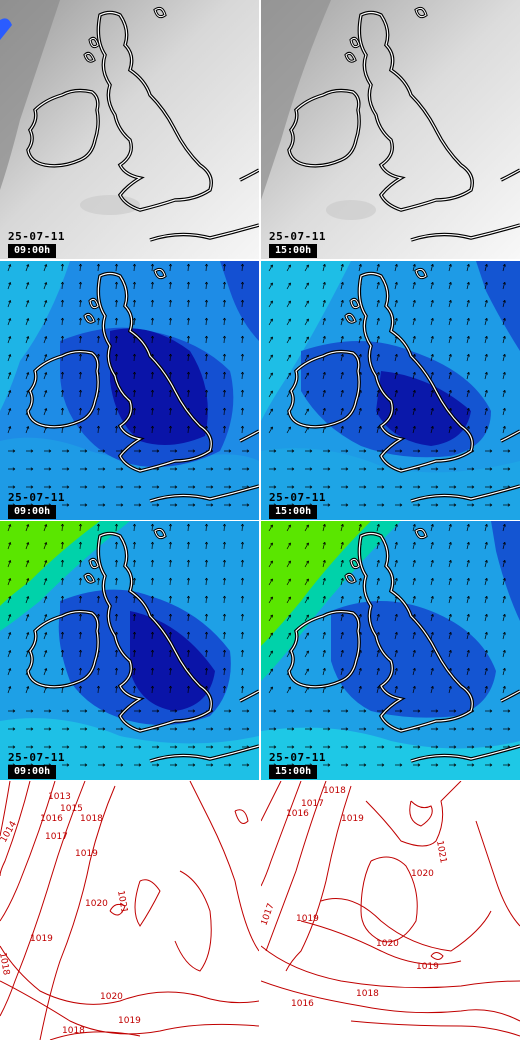 The height and width of the screenshot is (1040, 520). Describe the element at coordinates (96, 904) in the screenshot. I see `isobar-label: 1020` at that location.